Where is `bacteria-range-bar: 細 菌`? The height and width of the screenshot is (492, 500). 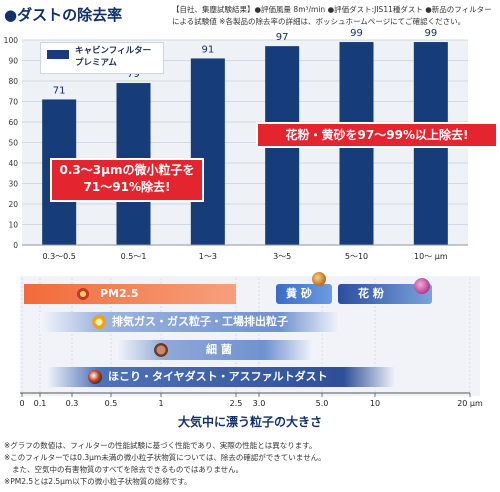
bacteria-range-bar: 細 菌 is located at coordinates (215, 350).